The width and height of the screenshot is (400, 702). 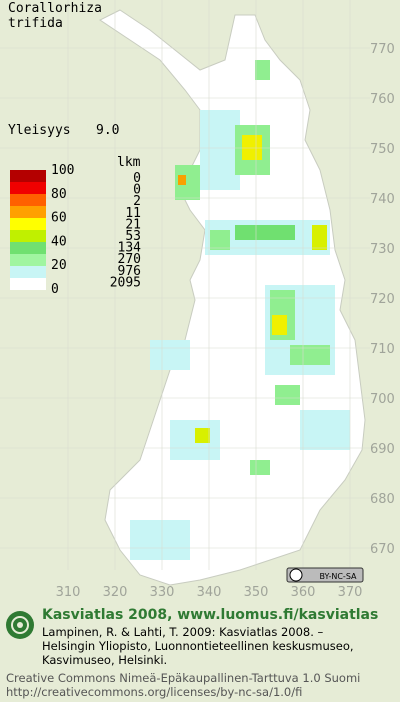 I want to click on x-label: 350, so click(x=256, y=592).